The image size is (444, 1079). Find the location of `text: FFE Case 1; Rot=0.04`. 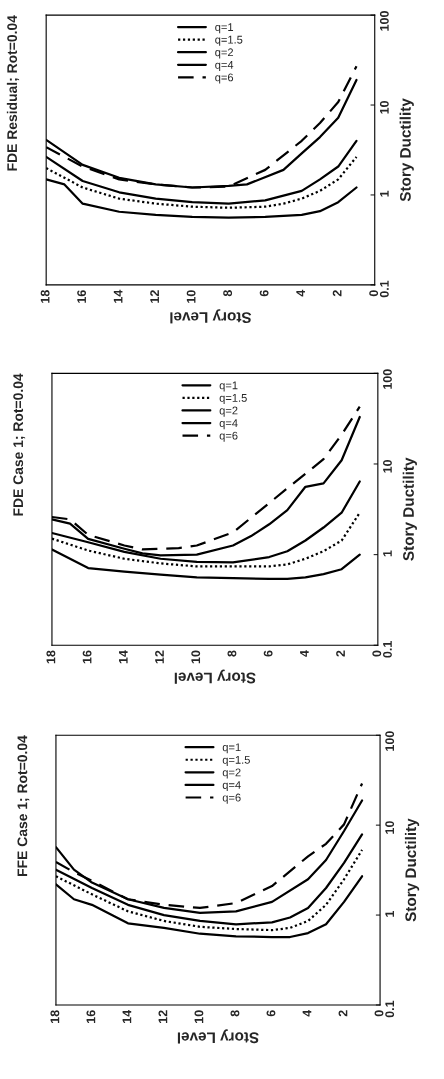

text: FFE Case 1; Rot=0.04 is located at coordinates (23, 805).